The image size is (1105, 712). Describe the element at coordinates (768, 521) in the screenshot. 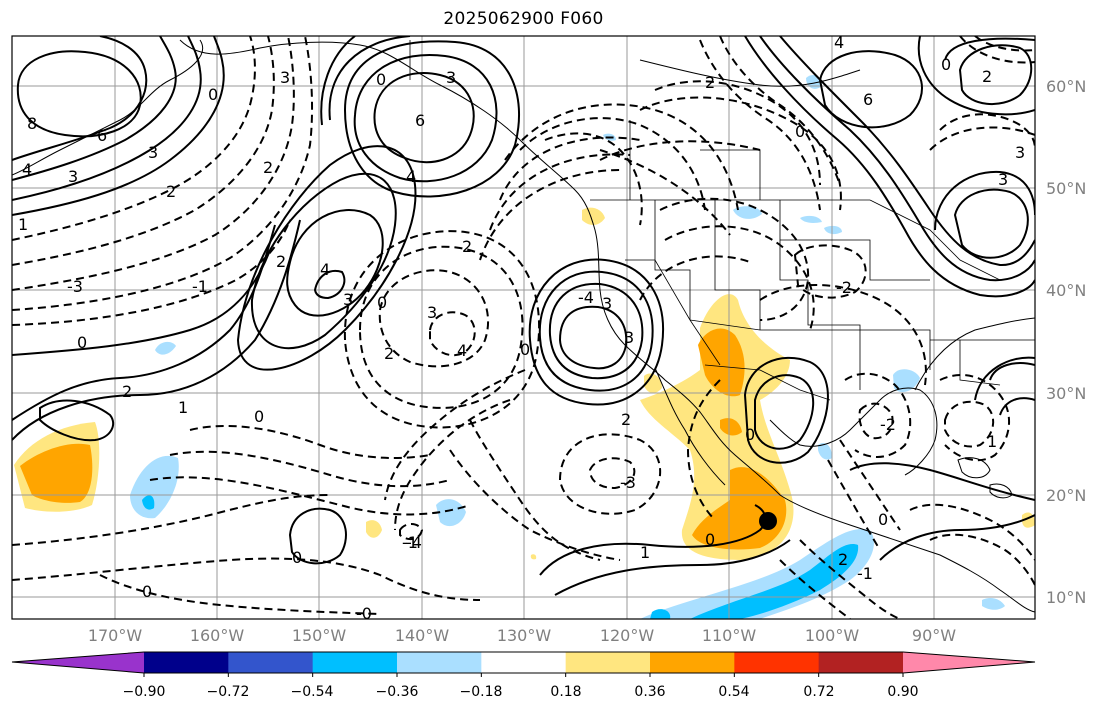

I see `location-marker` at that location.